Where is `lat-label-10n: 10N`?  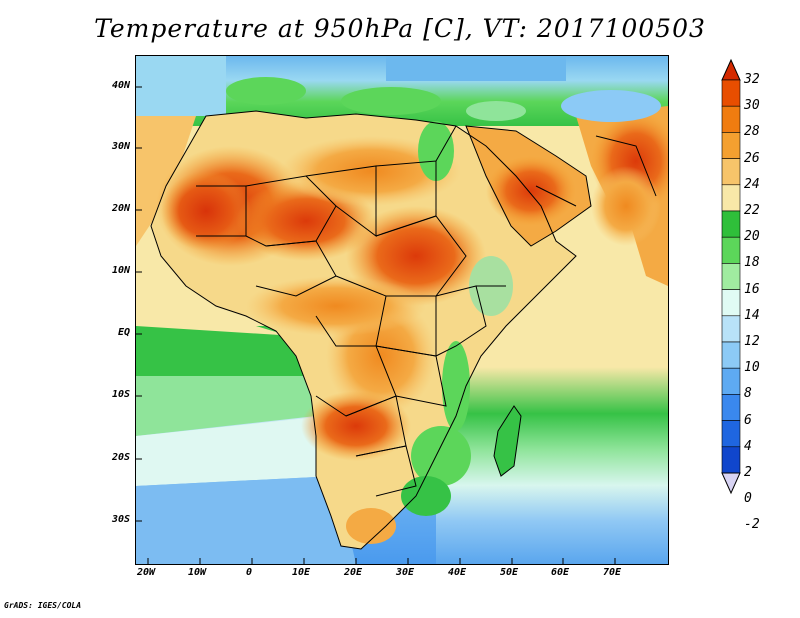
lat-label-10n: 10N is located at coordinates (120, 270).